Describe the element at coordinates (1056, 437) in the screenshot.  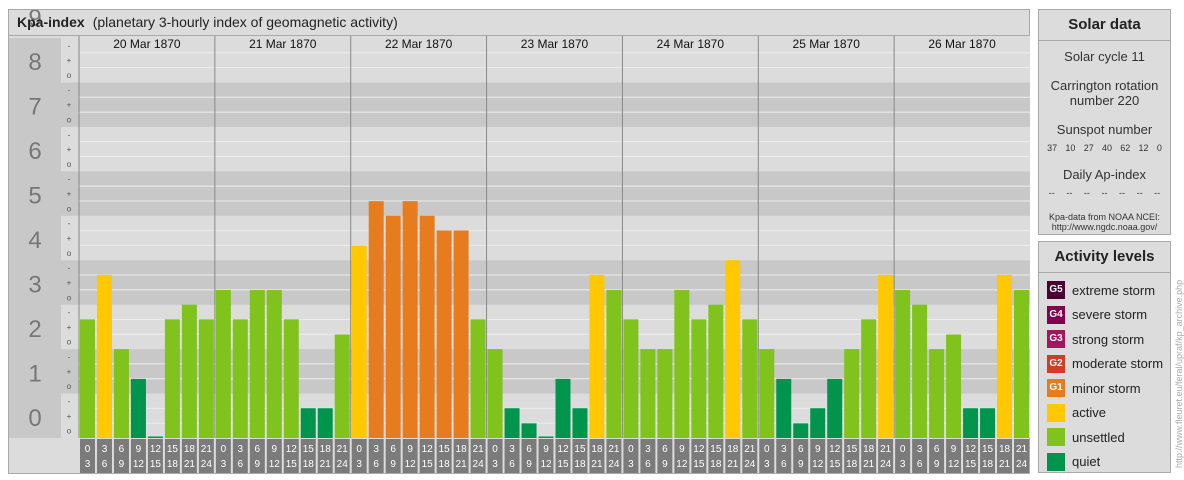
I see `legend-swatch` at that location.